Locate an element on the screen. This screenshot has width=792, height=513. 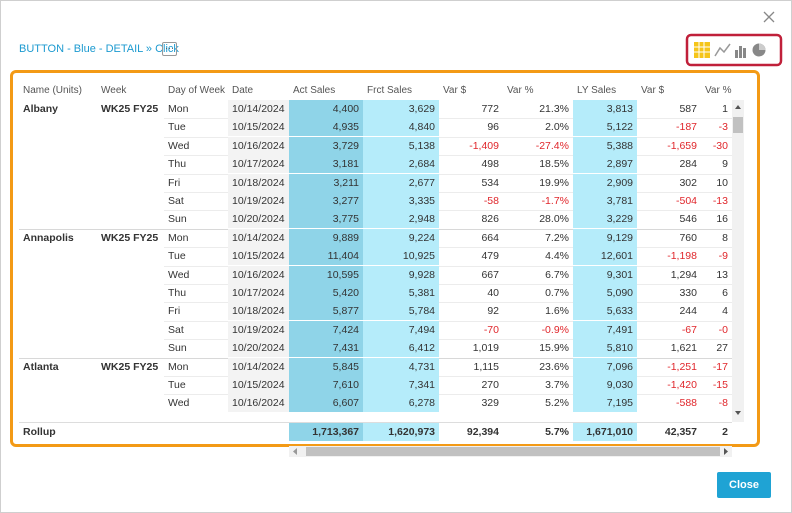
horizontal-scrollbar is located at coordinates (510, 451).